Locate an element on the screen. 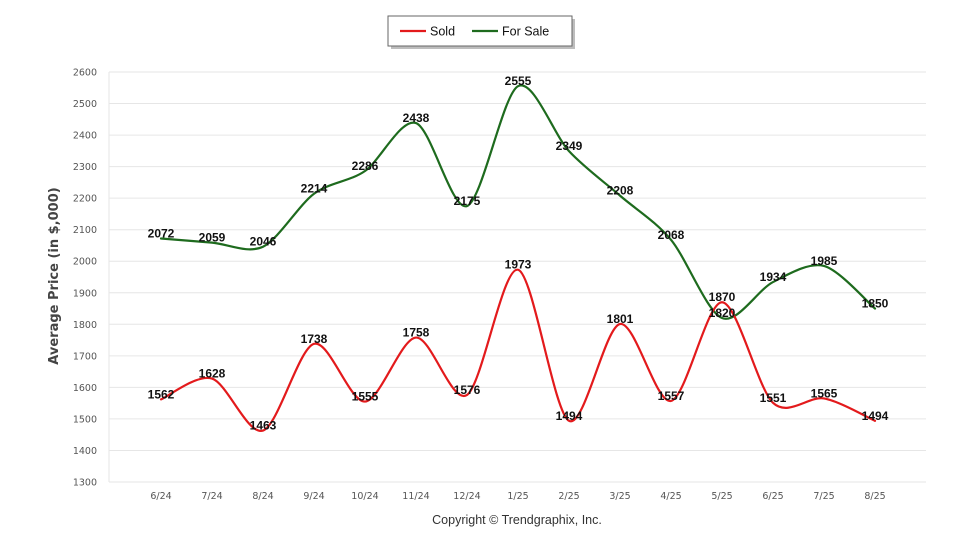 The height and width of the screenshot is (550, 960). x-tick-label: 9/24 is located at coordinates (313, 496).